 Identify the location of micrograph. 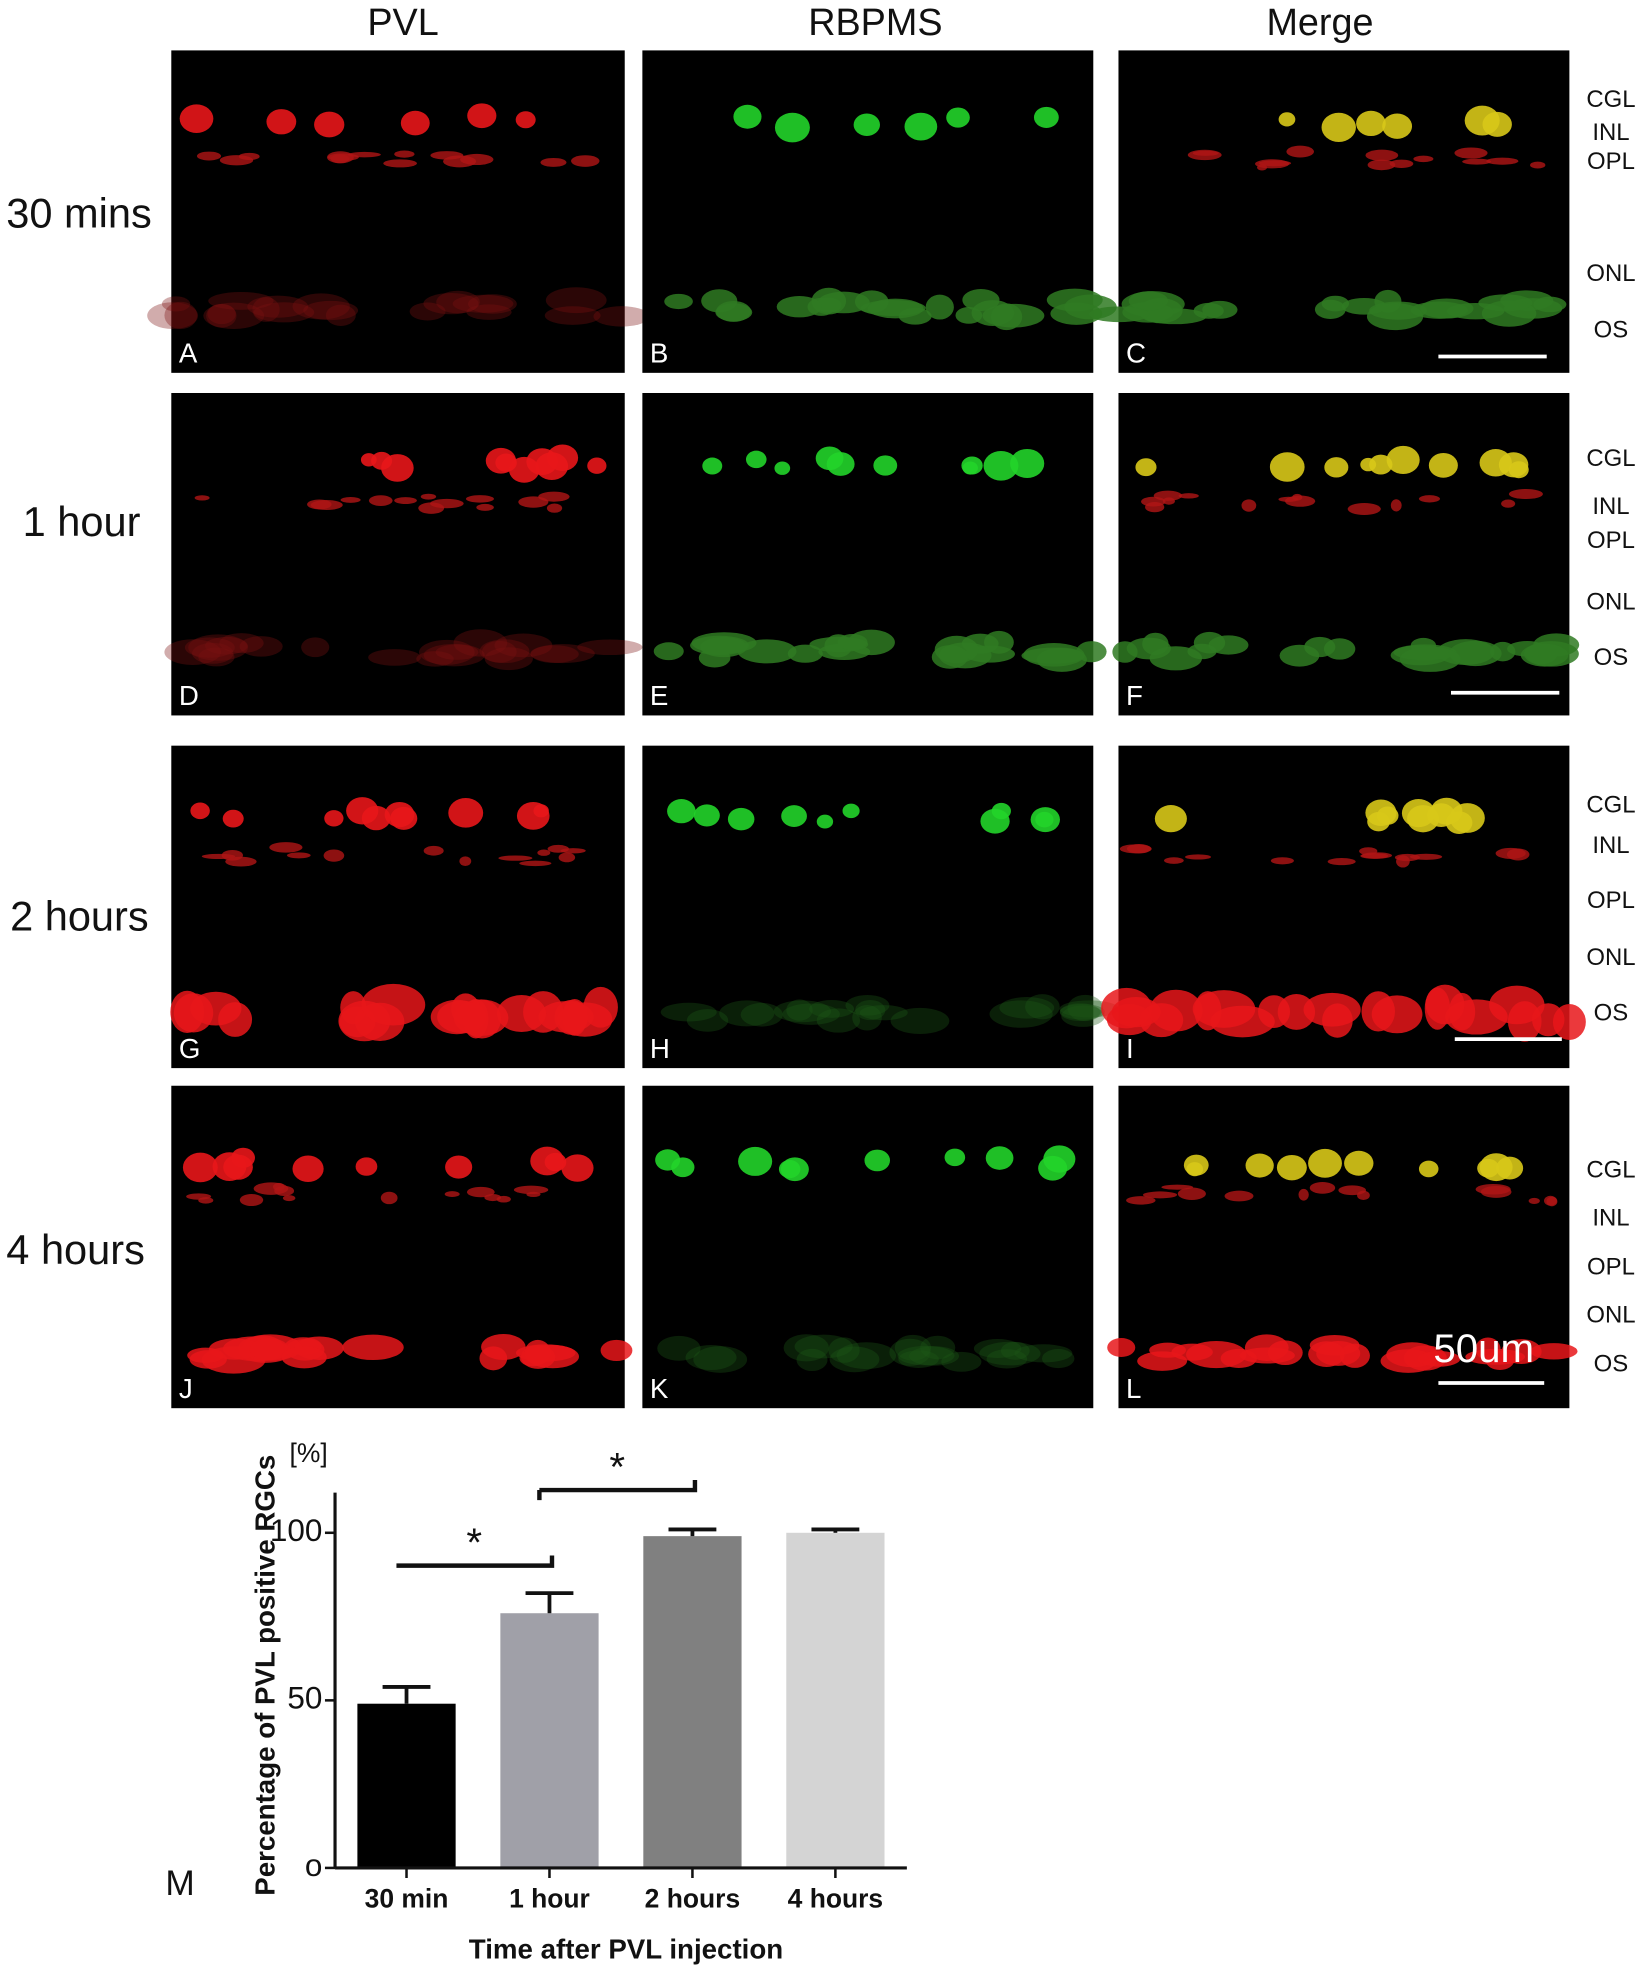
(398, 211).